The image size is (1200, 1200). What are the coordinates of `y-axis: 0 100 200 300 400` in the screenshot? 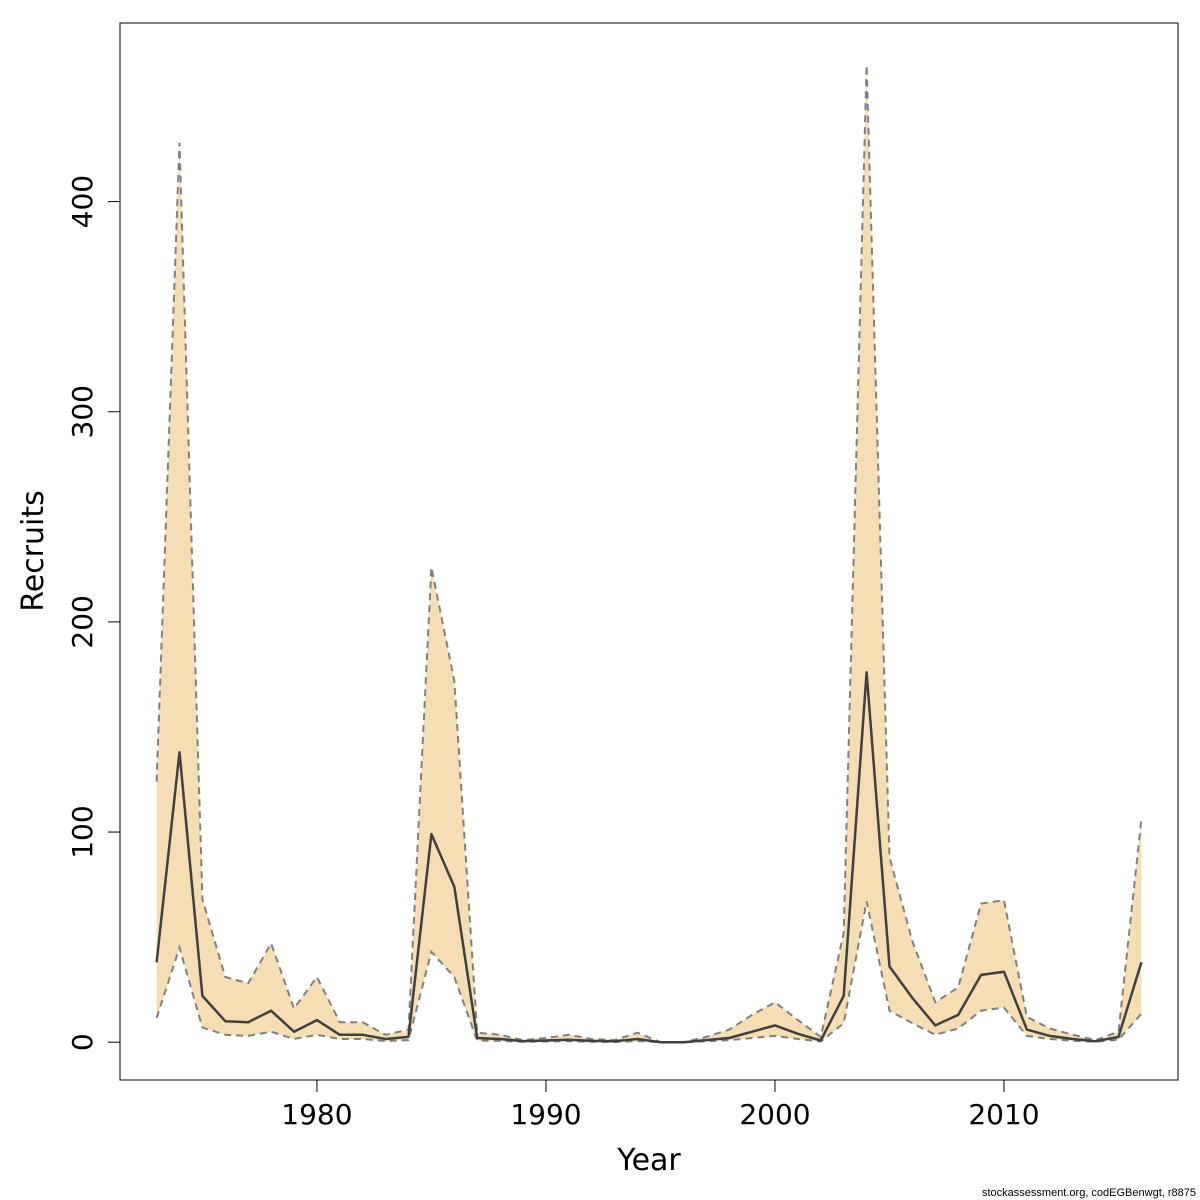 It's located at (93, 613).